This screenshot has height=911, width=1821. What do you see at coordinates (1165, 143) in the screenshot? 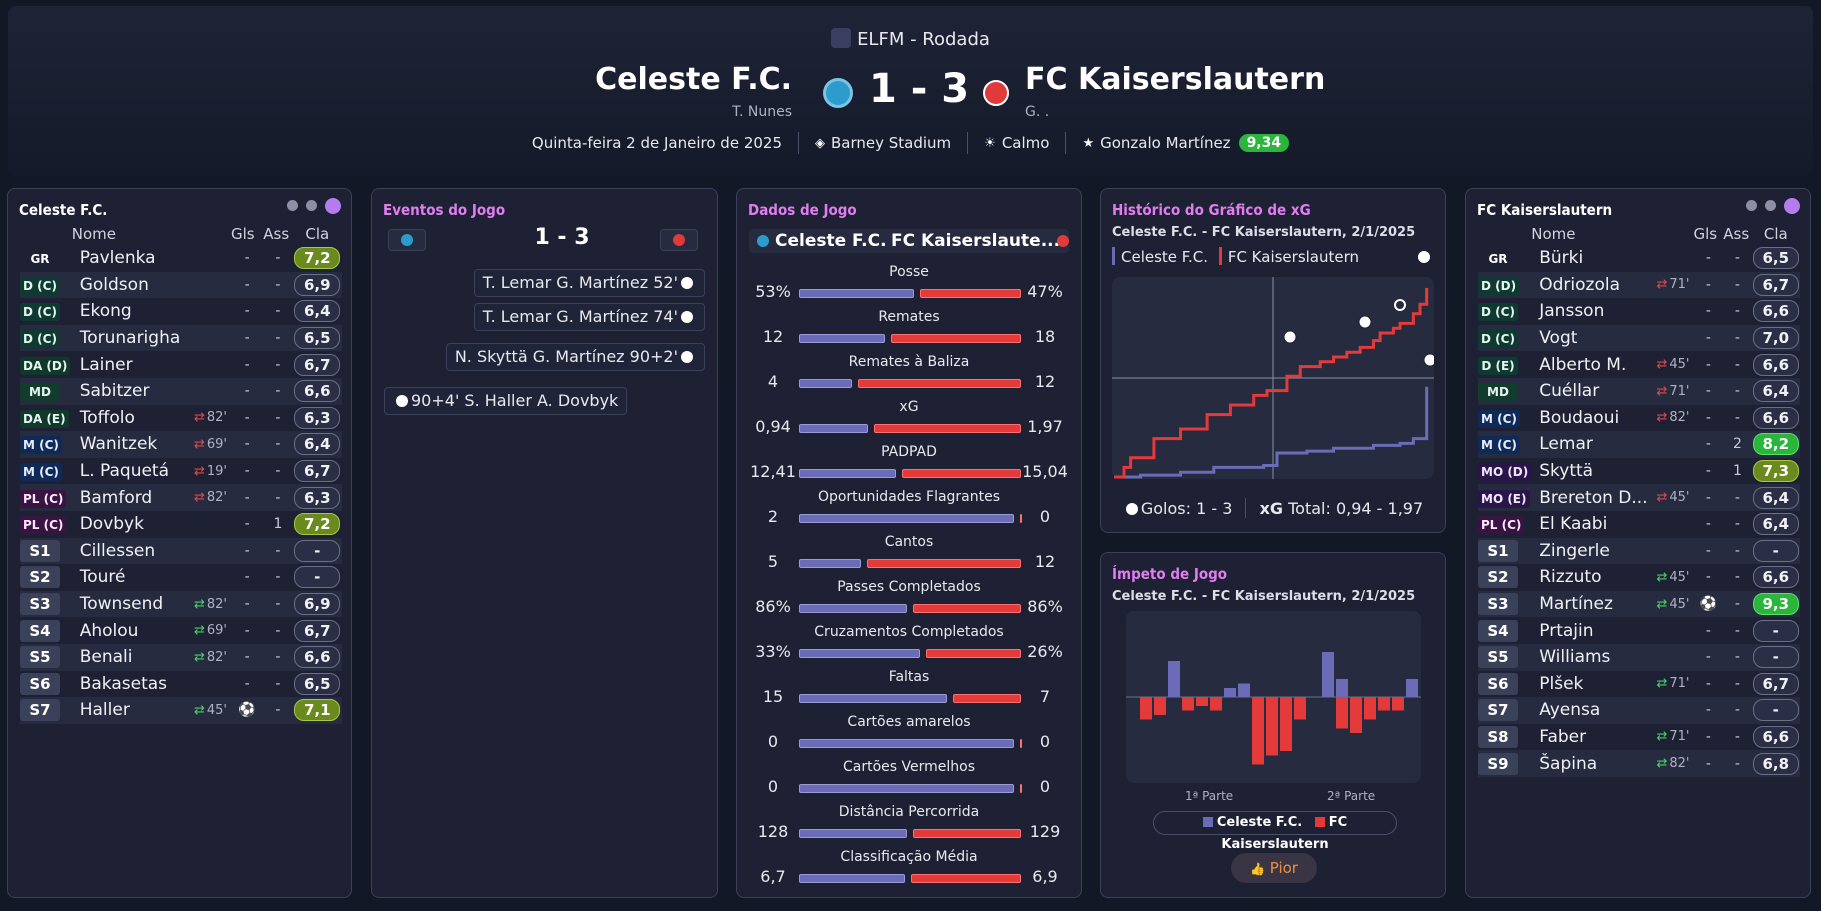
I see `motm-name: Gonzalo Martínez` at bounding box center [1165, 143].